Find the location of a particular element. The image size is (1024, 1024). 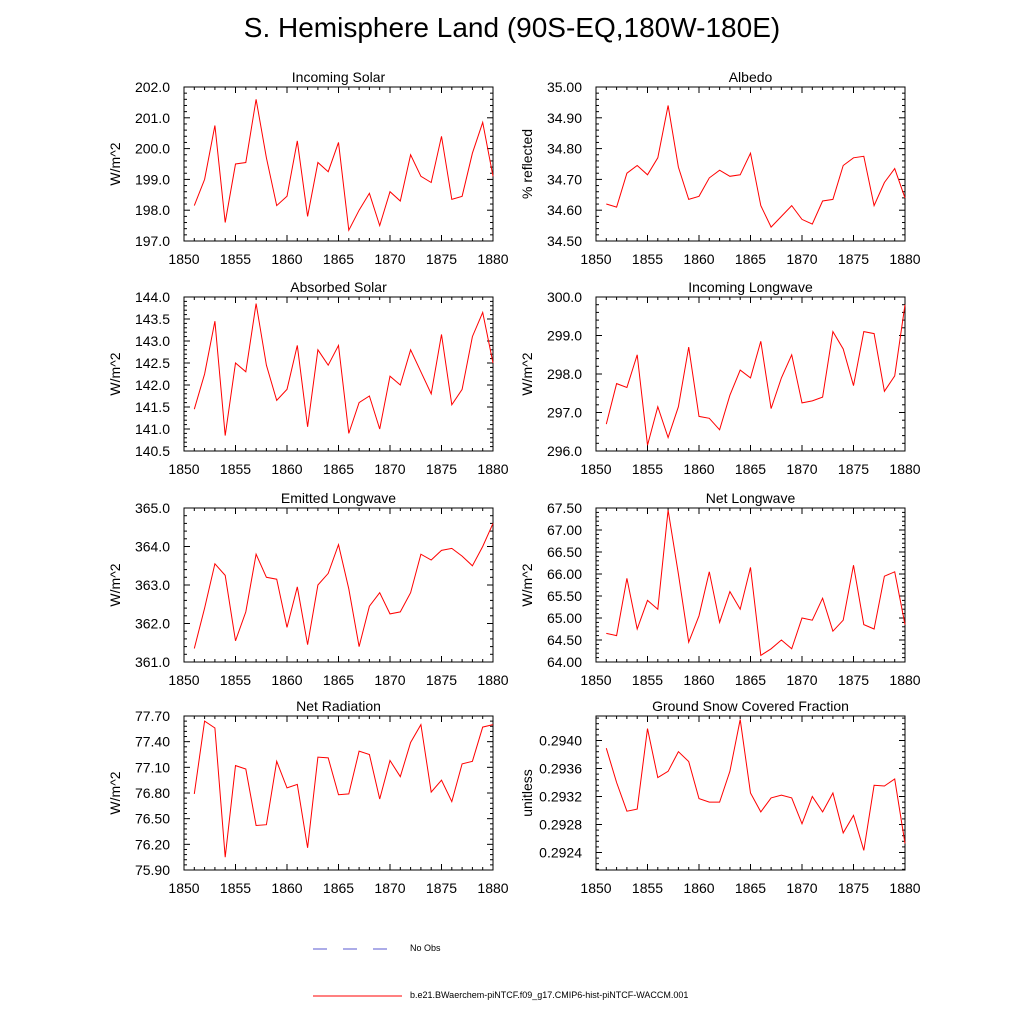

y-tick-label: 34.80 is located at coordinates (564, 149).